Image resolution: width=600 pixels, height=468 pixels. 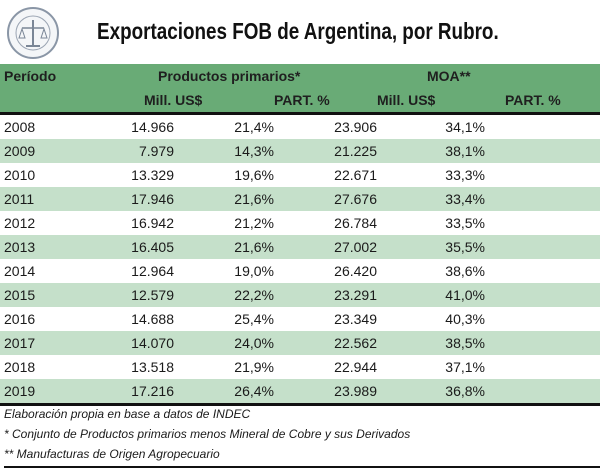 What do you see at coordinates (47, 392) in the screenshot?
I see `cell-periodo: 2019` at bounding box center [47, 392].